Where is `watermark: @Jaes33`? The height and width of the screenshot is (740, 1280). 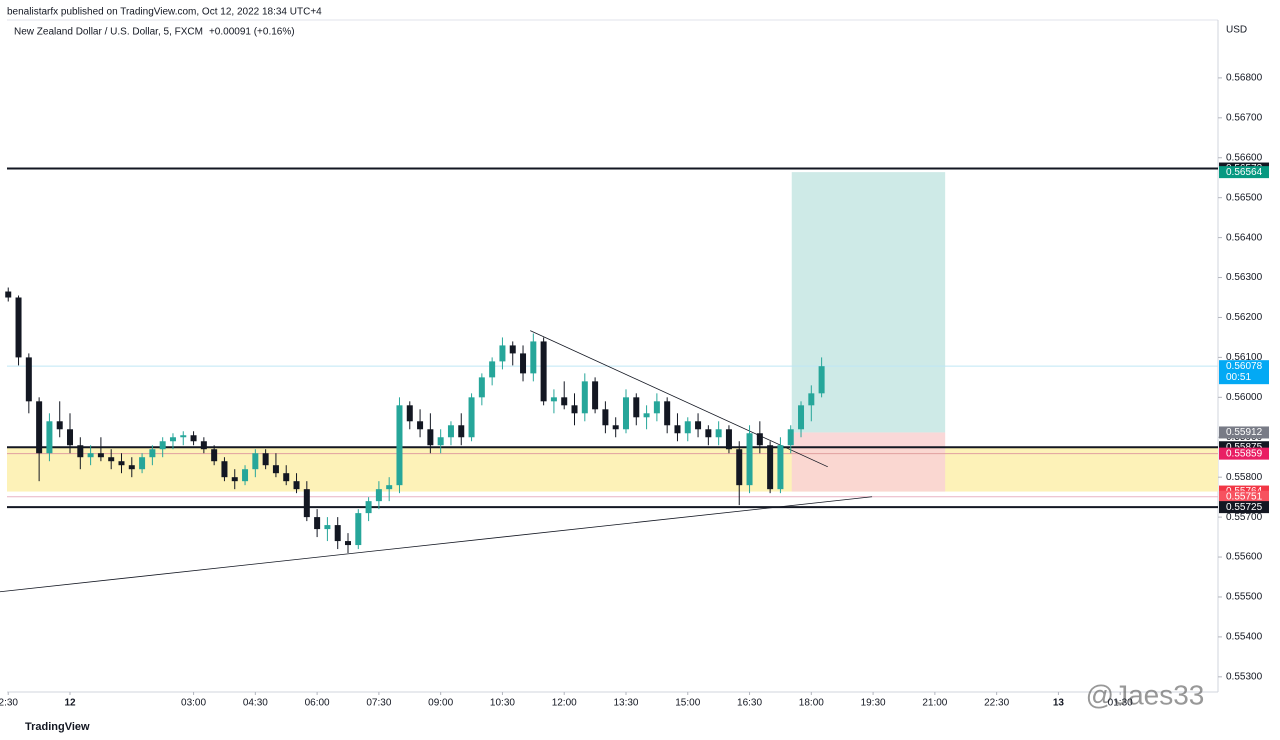 watermark: @Jaes33 is located at coordinates (1145, 694).